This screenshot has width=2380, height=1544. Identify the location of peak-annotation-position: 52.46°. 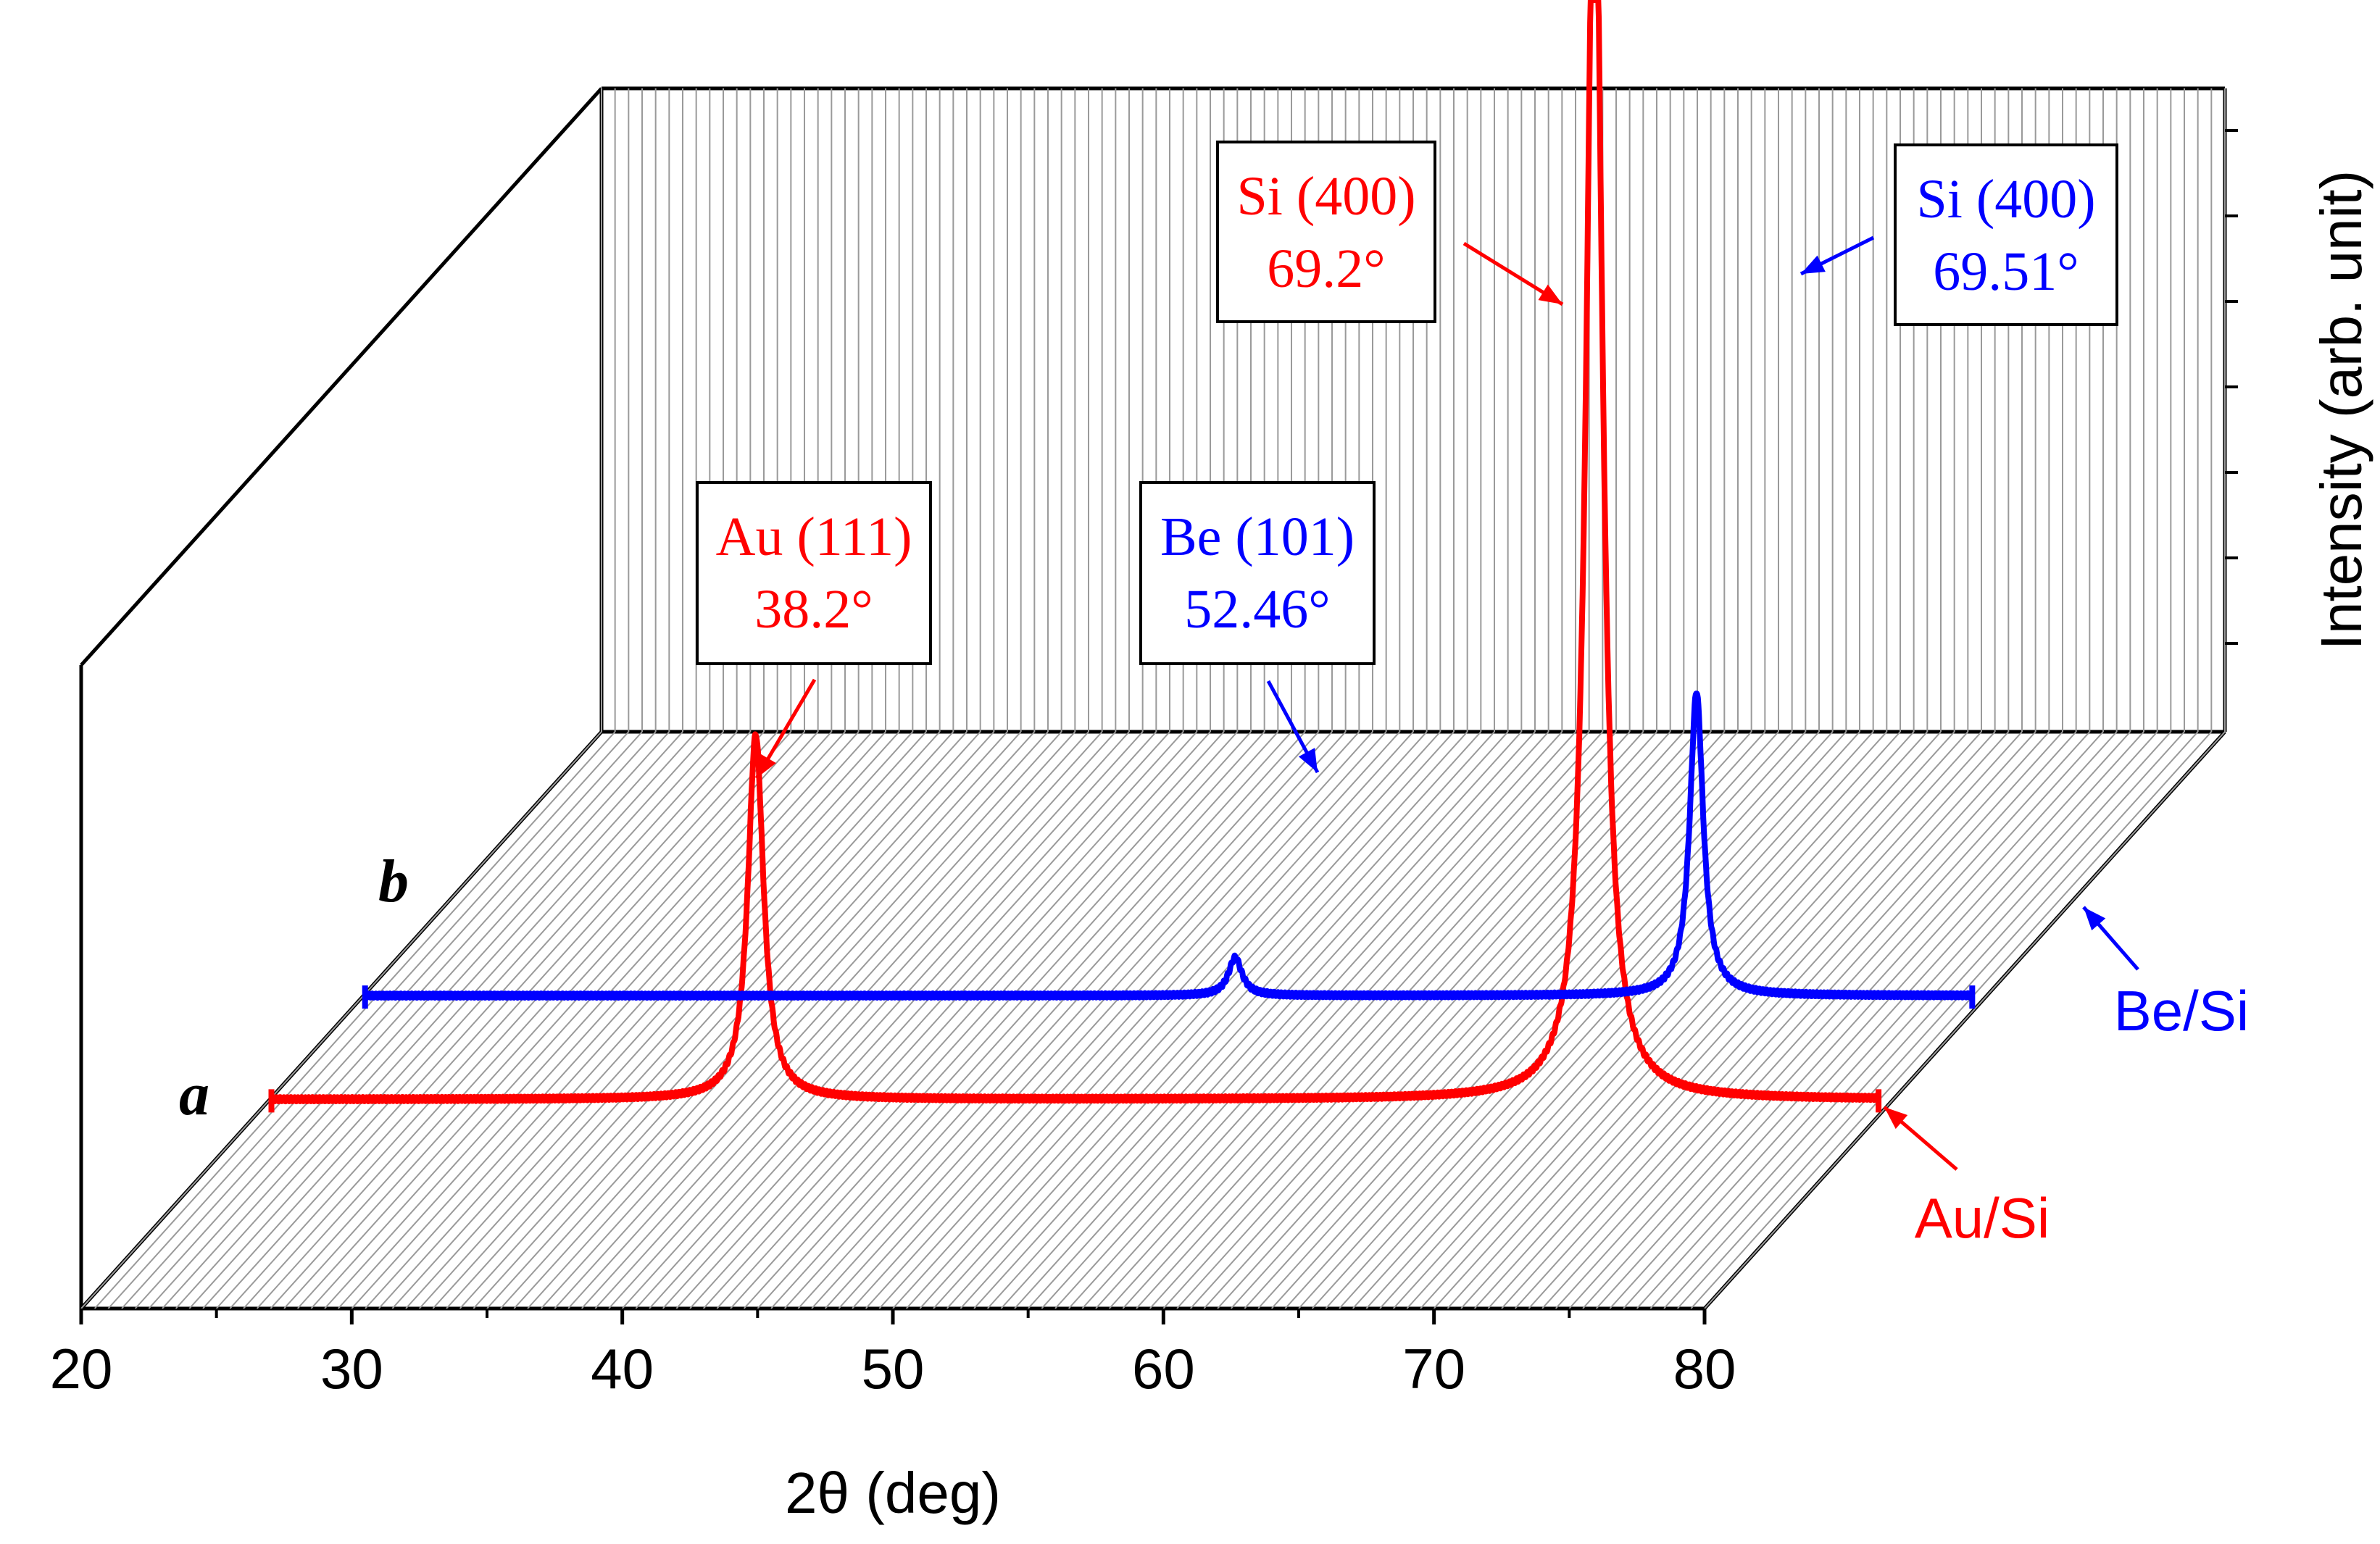
(1257, 609).